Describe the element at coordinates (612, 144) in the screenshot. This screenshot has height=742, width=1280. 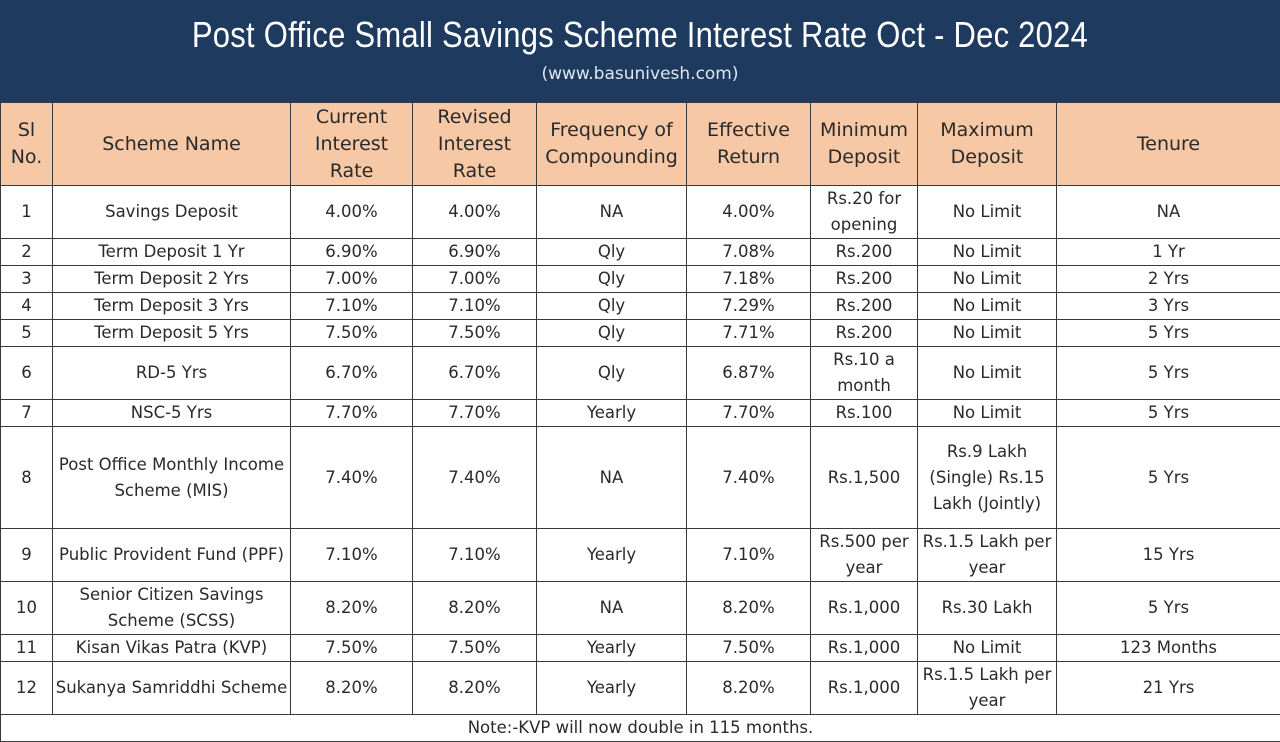
I see `column-header: Frequency of Compounding` at that location.